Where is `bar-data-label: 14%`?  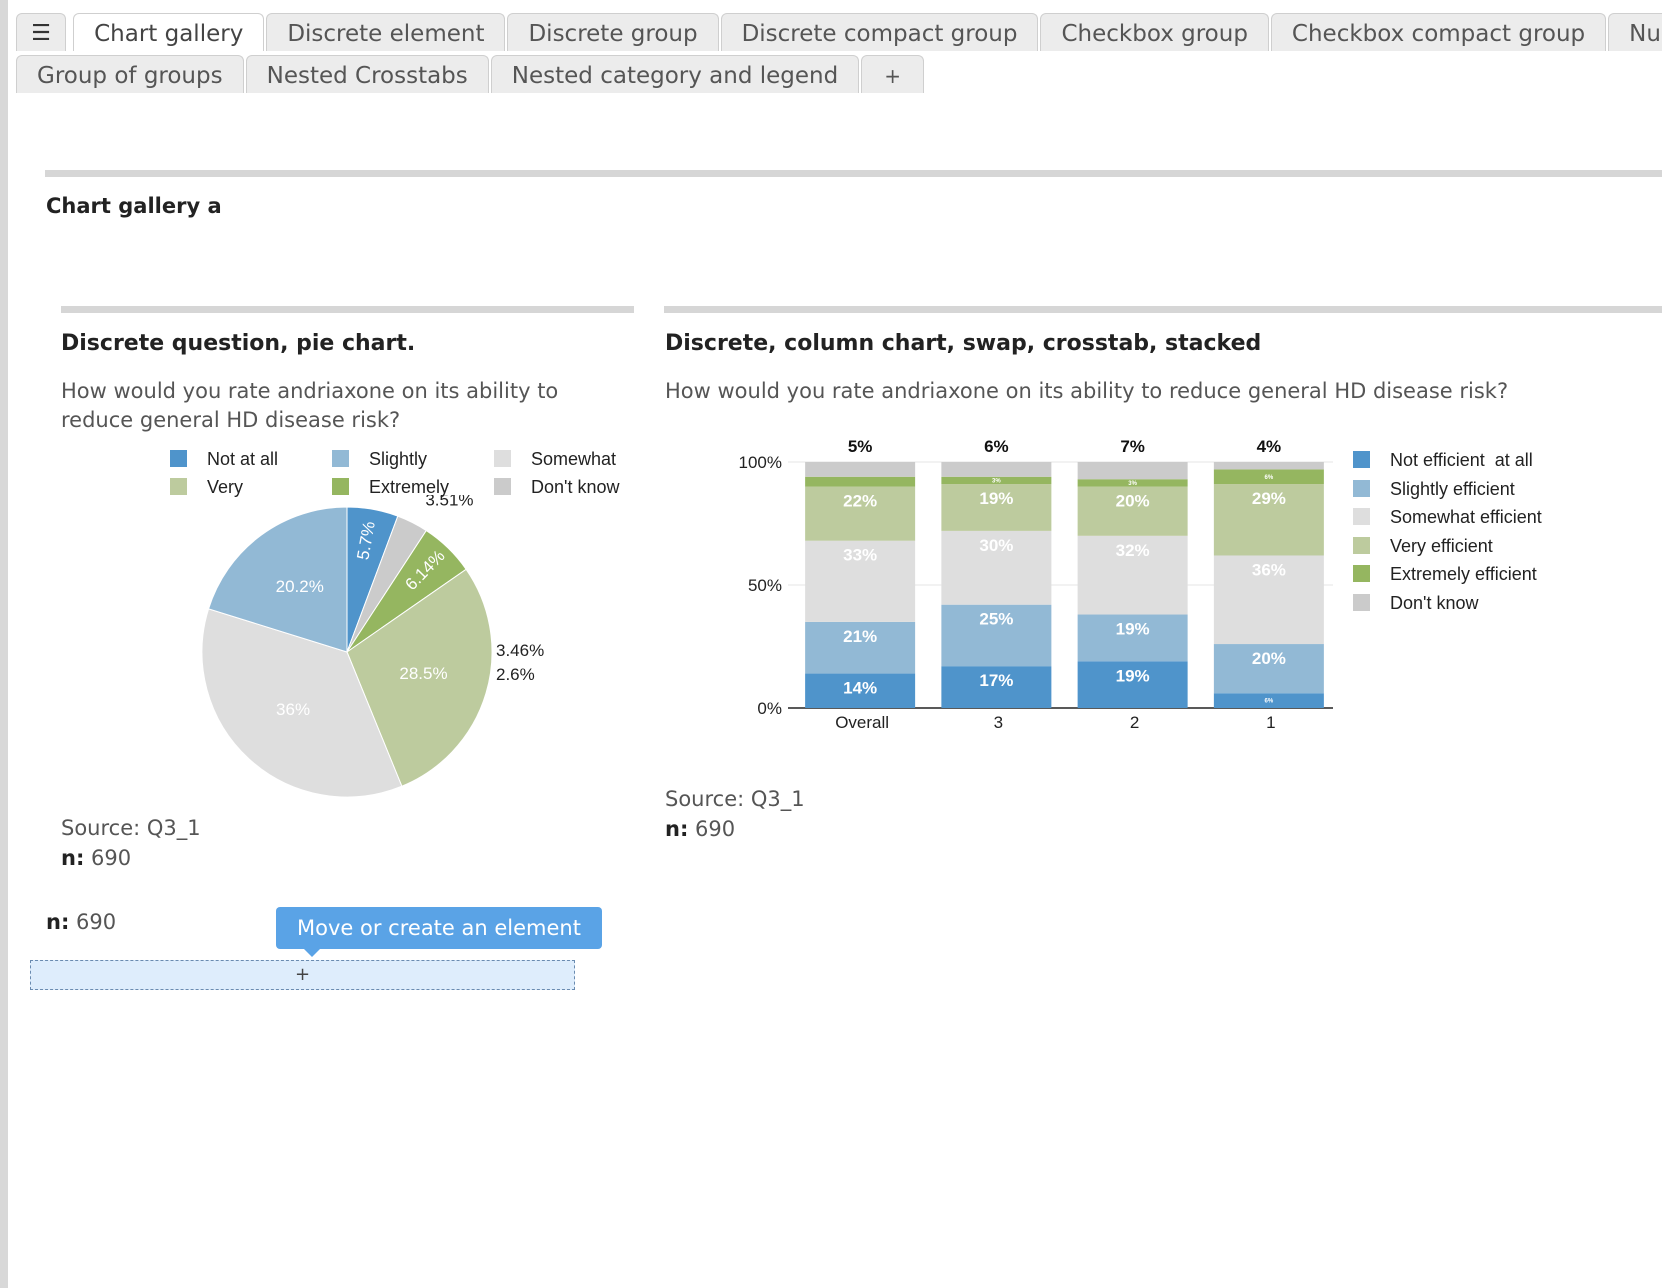
bar-data-label: 14% is located at coordinates (860, 688).